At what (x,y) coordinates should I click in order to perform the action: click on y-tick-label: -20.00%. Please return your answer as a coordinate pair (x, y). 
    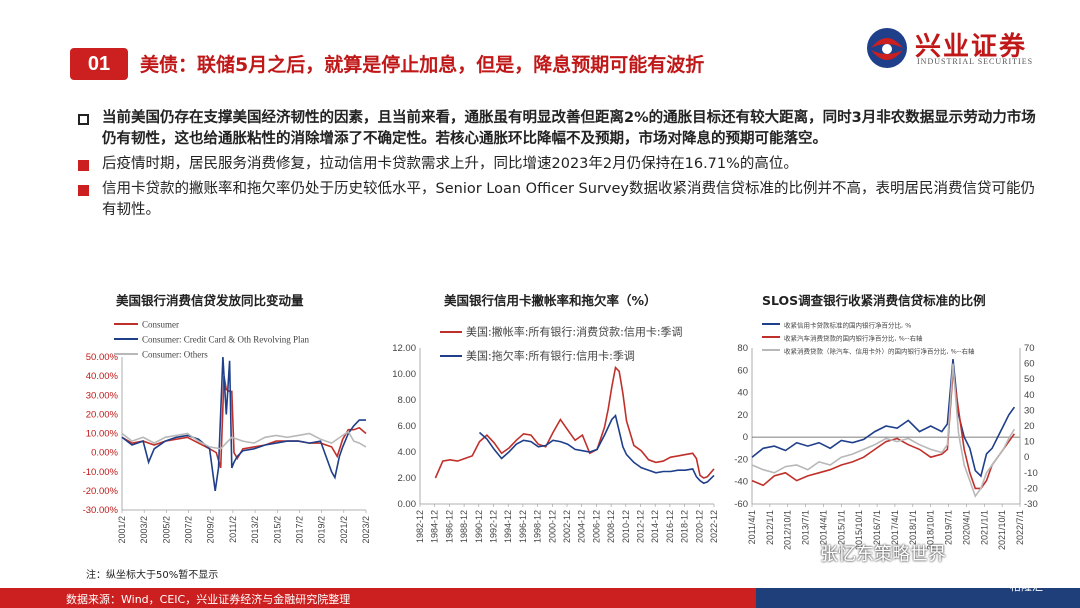
    Looking at the image, I should click on (101, 491).